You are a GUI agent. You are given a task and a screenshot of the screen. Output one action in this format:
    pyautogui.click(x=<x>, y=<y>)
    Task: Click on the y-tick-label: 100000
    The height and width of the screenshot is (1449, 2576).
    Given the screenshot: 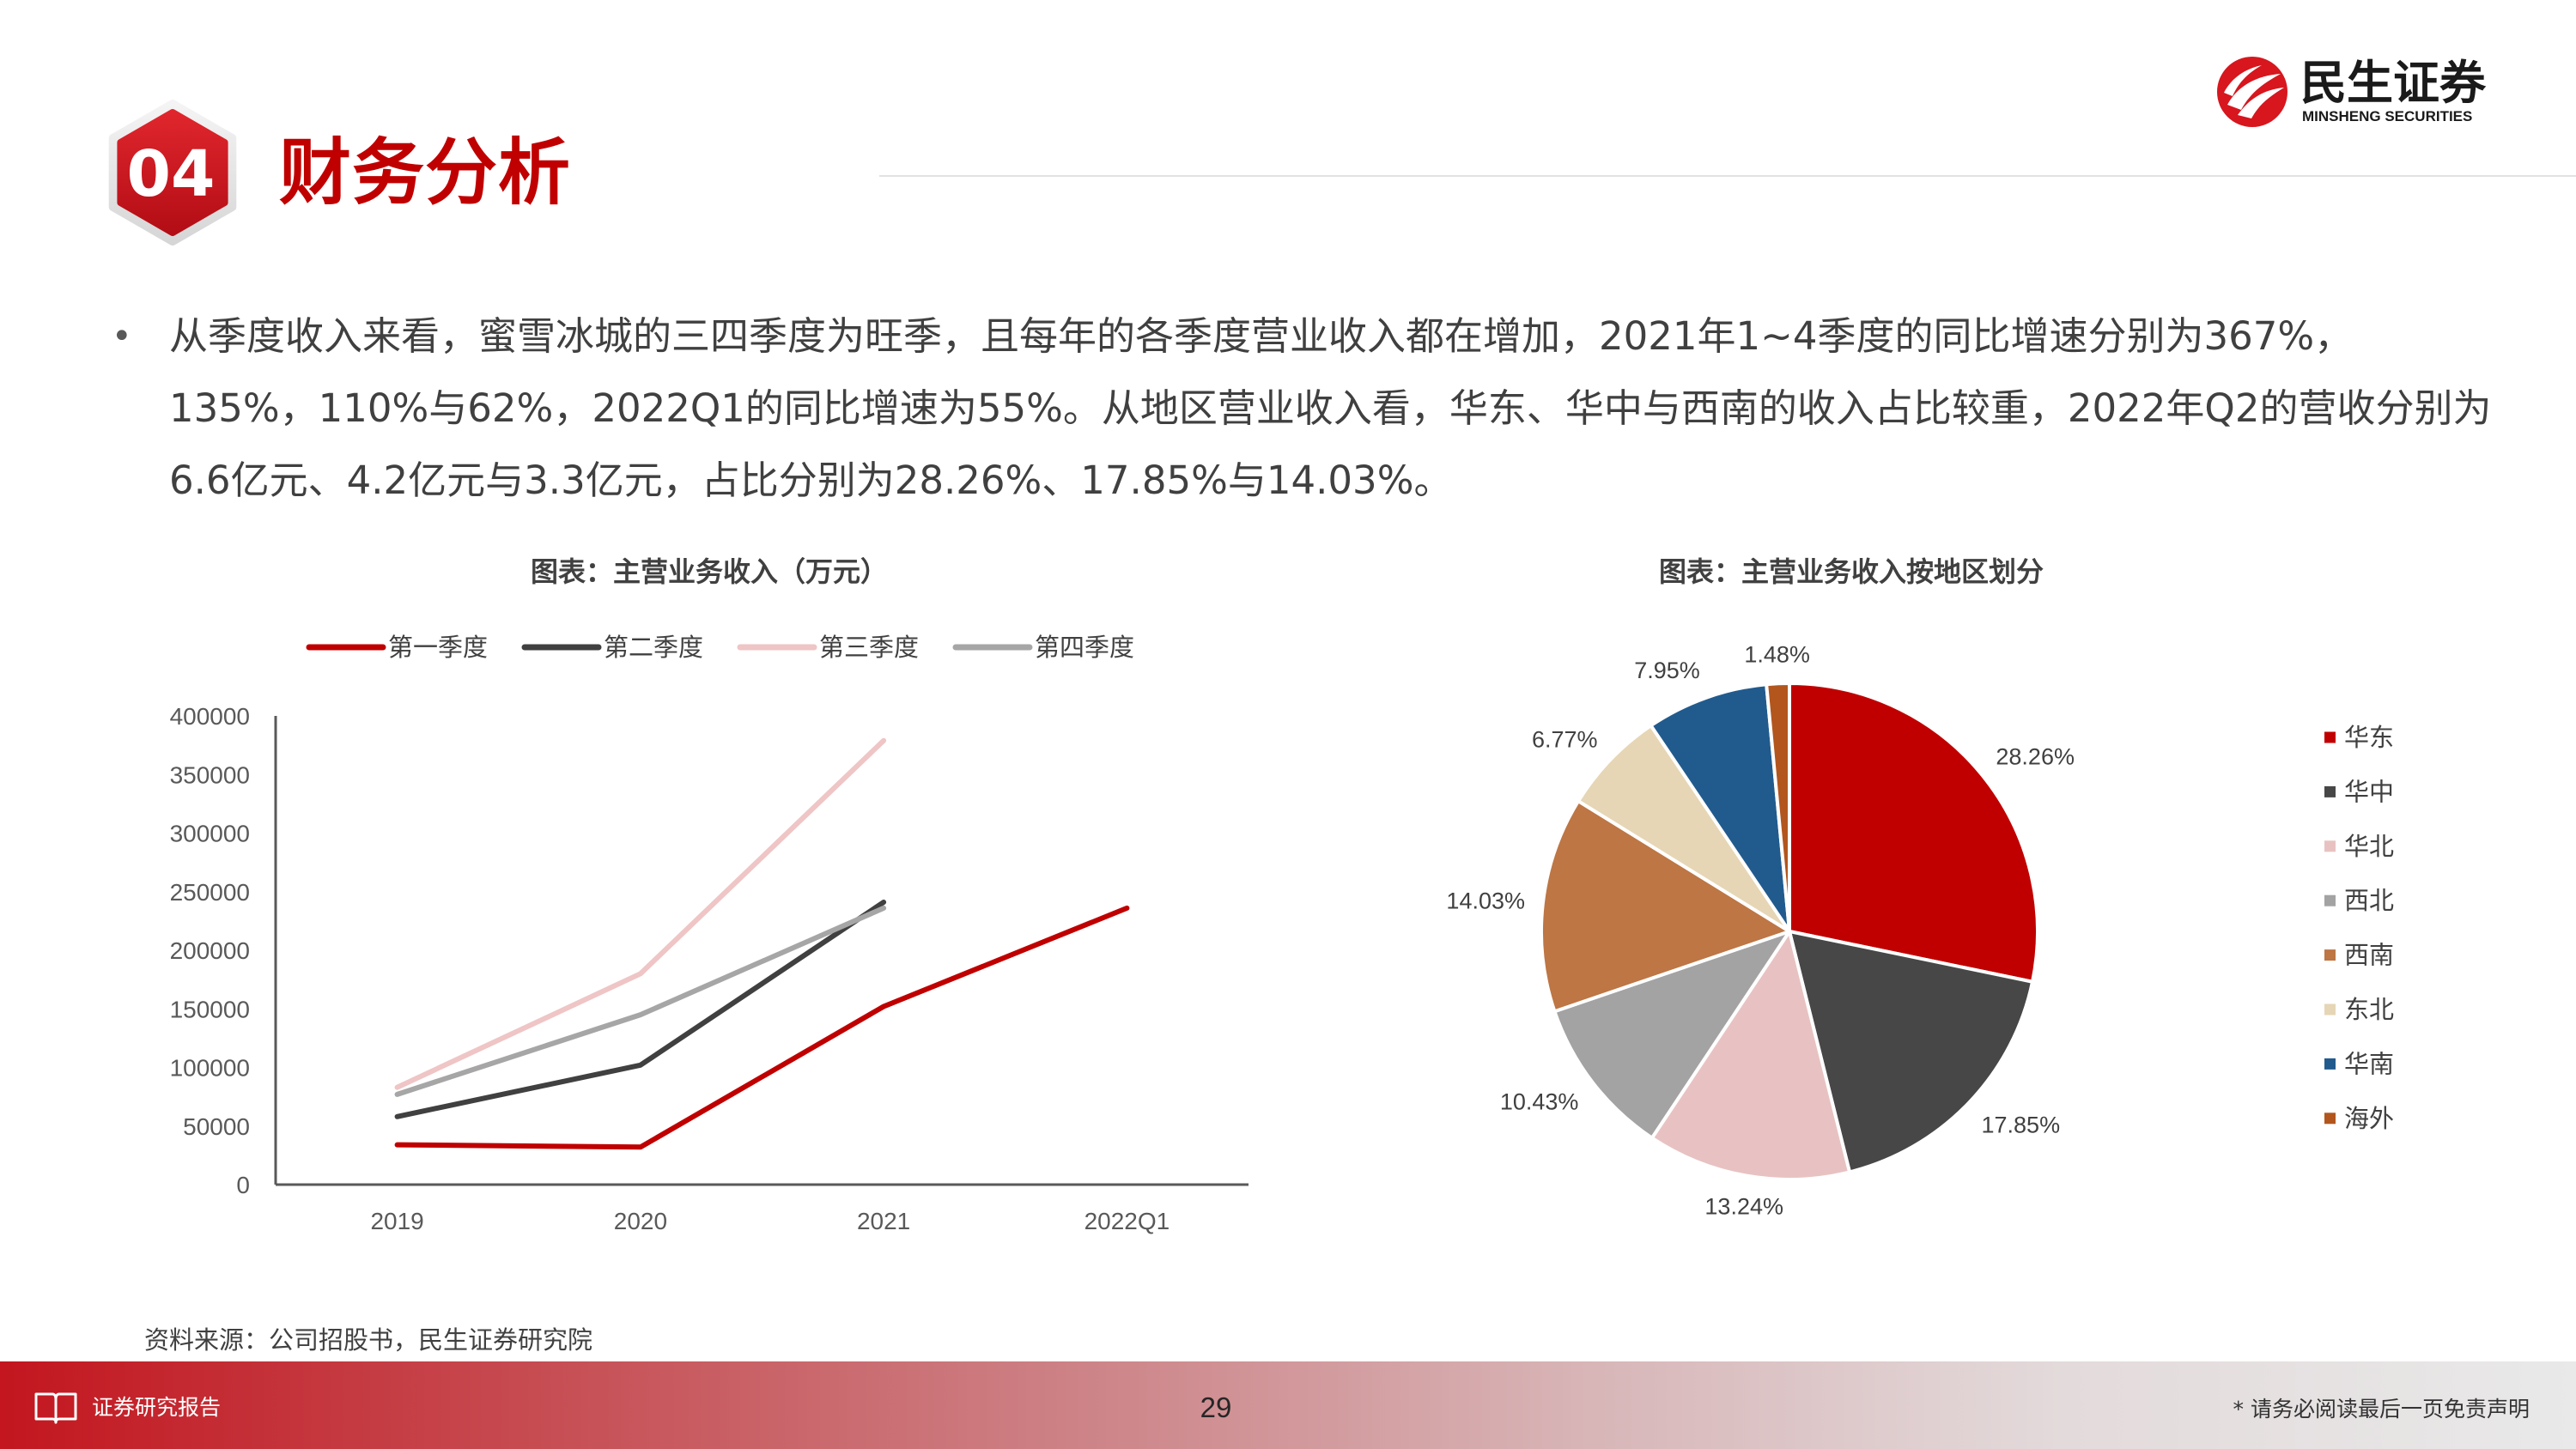 What is the action you would take?
    pyautogui.click(x=210, y=1068)
    